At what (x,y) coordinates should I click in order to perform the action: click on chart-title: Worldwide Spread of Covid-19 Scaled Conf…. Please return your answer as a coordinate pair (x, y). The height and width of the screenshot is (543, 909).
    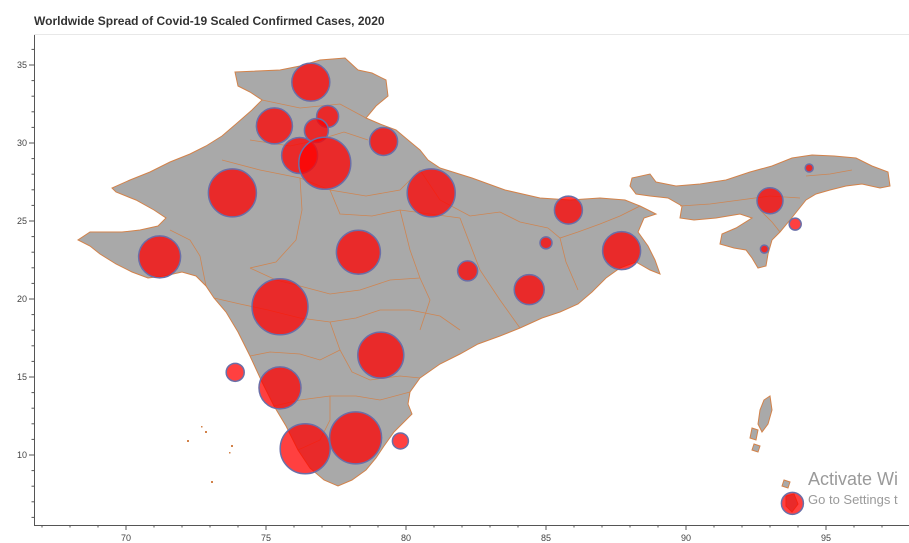
    Looking at the image, I should click on (209, 21).